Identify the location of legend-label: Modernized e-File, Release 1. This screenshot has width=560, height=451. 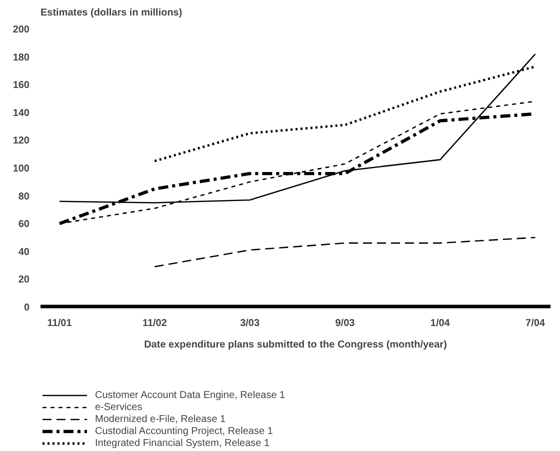
(160, 419).